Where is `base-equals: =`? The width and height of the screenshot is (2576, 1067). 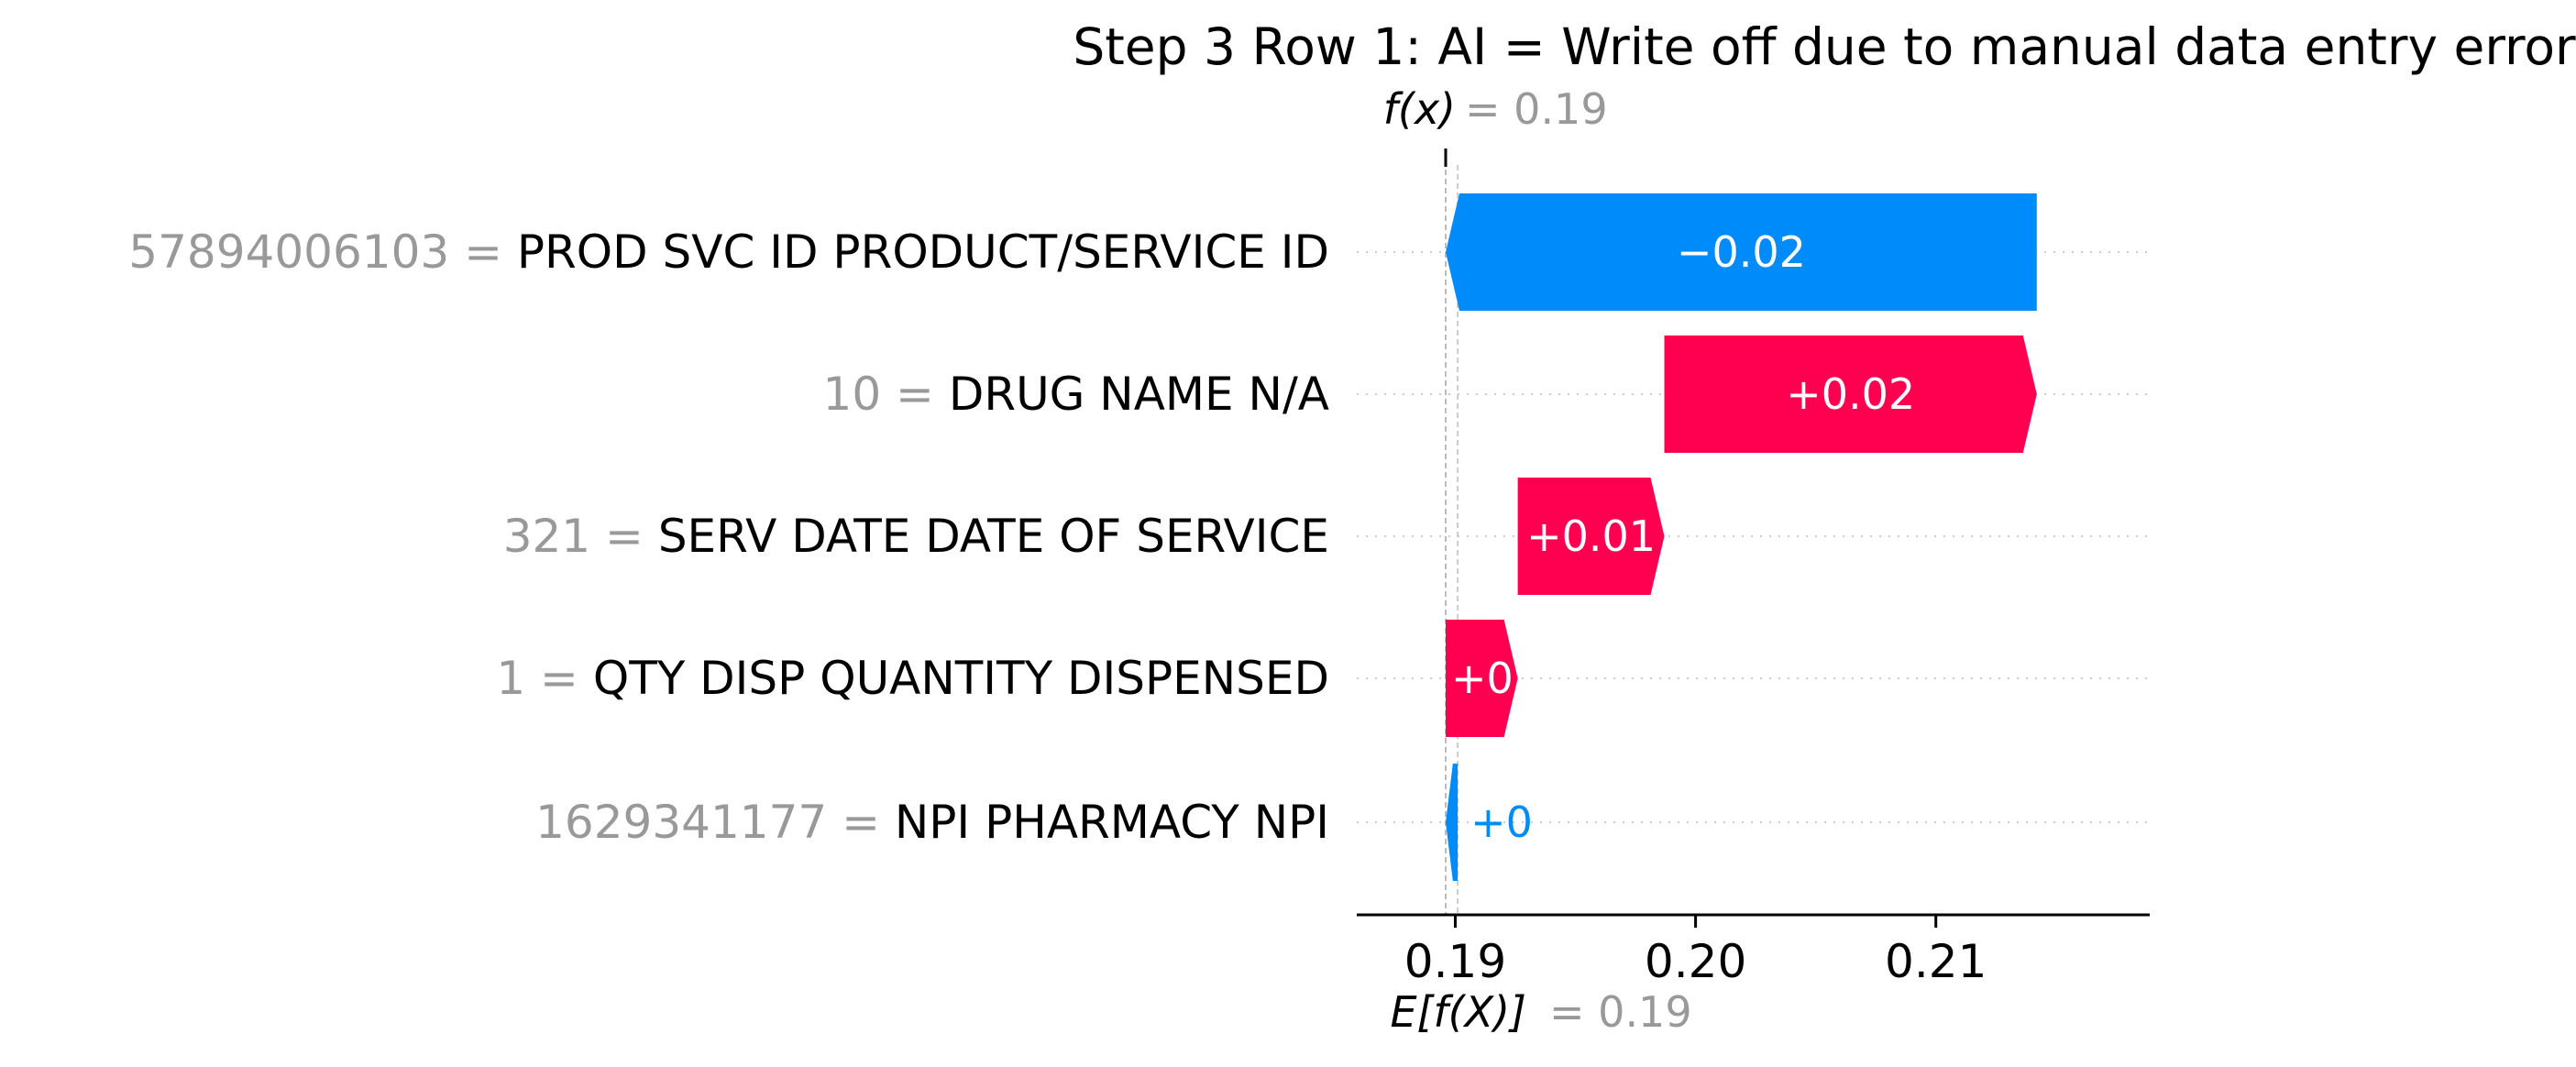 base-equals: = is located at coordinates (1573, 1012).